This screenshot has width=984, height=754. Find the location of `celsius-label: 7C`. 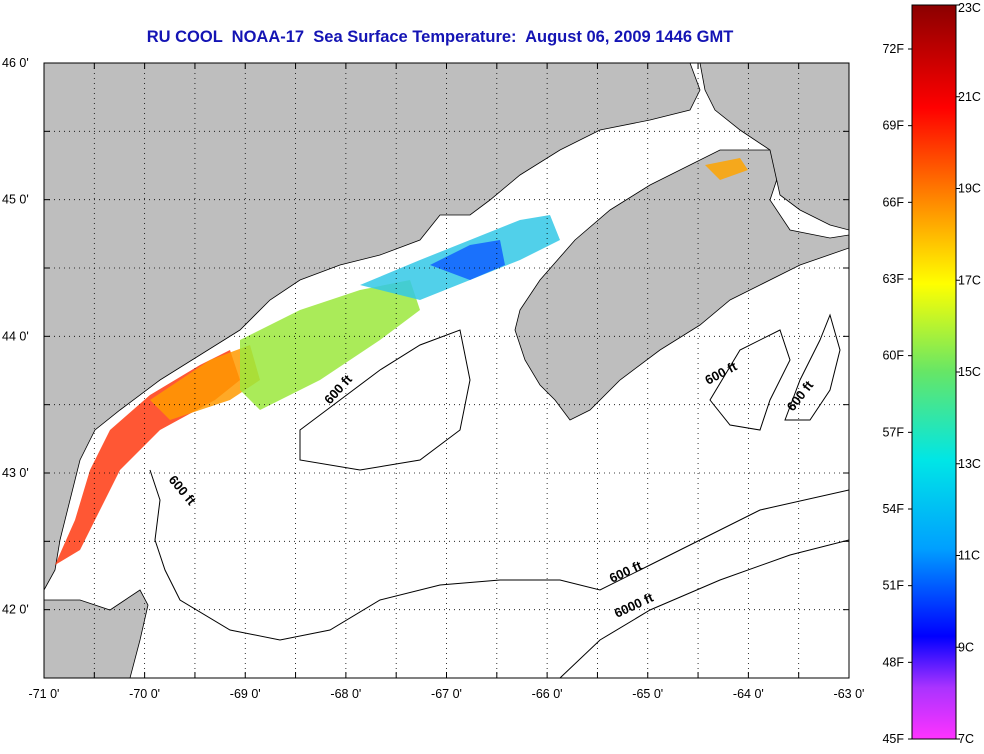

celsius-label: 7C is located at coordinates (966, 739).